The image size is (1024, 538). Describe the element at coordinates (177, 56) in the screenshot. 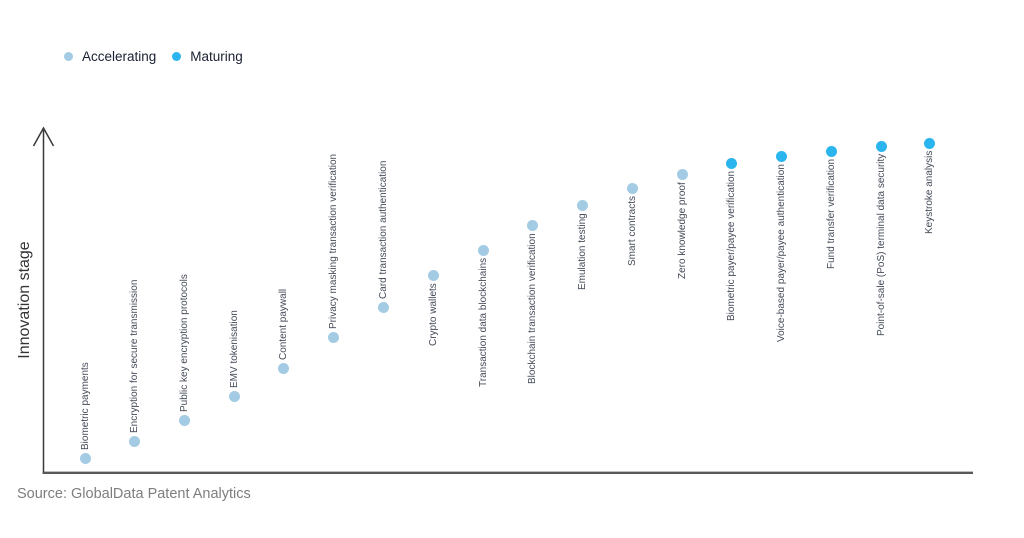

I see `maturing-dot-icon` at that location.